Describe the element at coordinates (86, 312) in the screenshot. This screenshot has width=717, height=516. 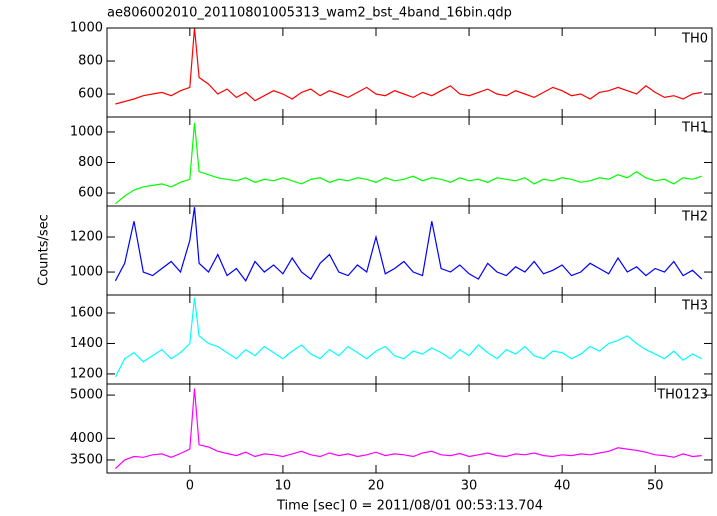
I see `y-tick-label: 1600` at that location.